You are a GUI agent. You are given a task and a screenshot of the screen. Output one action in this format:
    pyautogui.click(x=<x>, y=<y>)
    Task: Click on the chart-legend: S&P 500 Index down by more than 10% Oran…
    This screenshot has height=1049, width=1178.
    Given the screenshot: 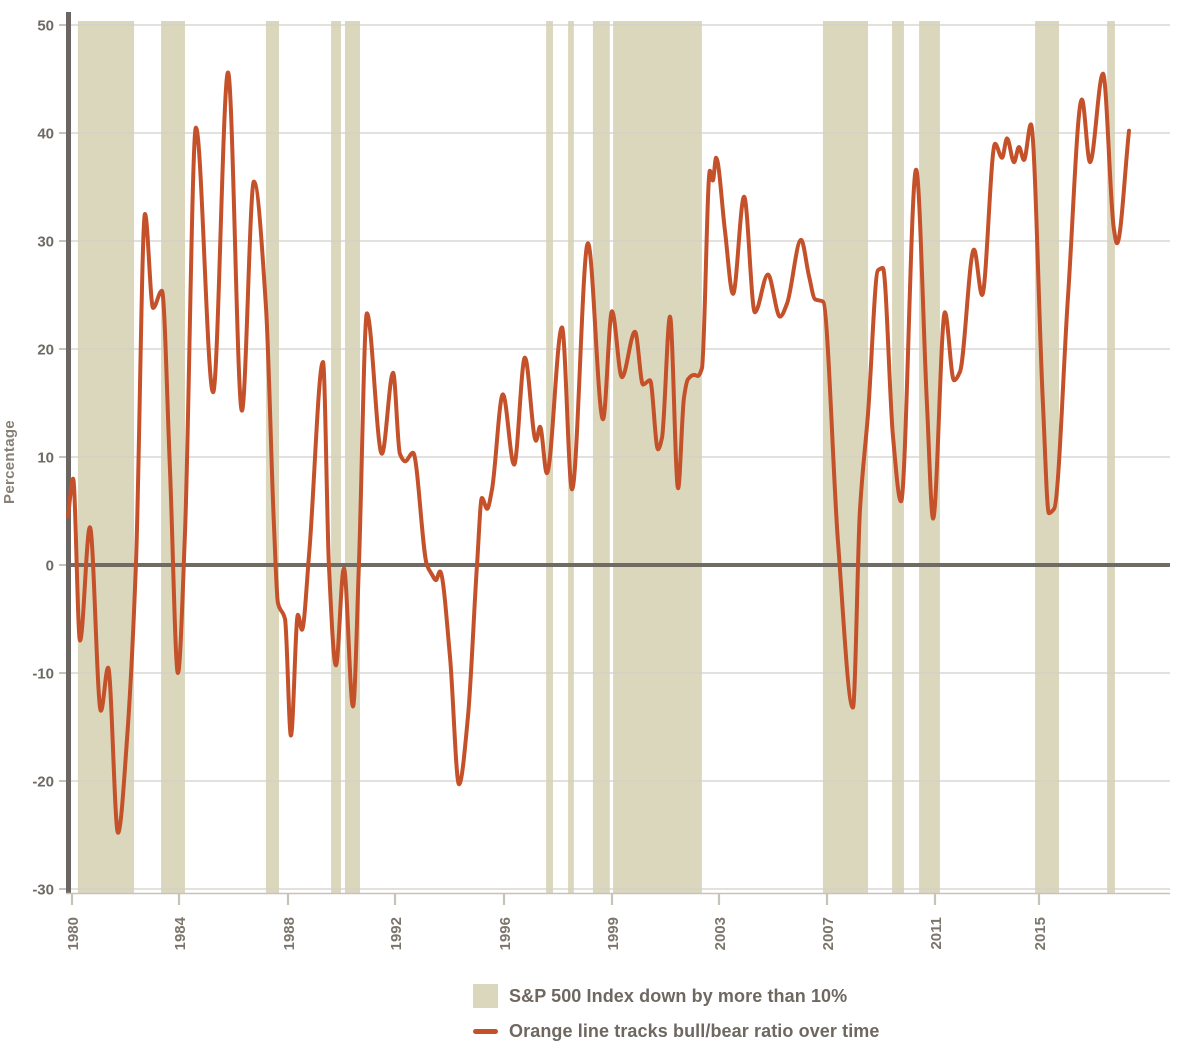 What is the action you would take?
    pyautogui.click(x=676, y=1013)
    